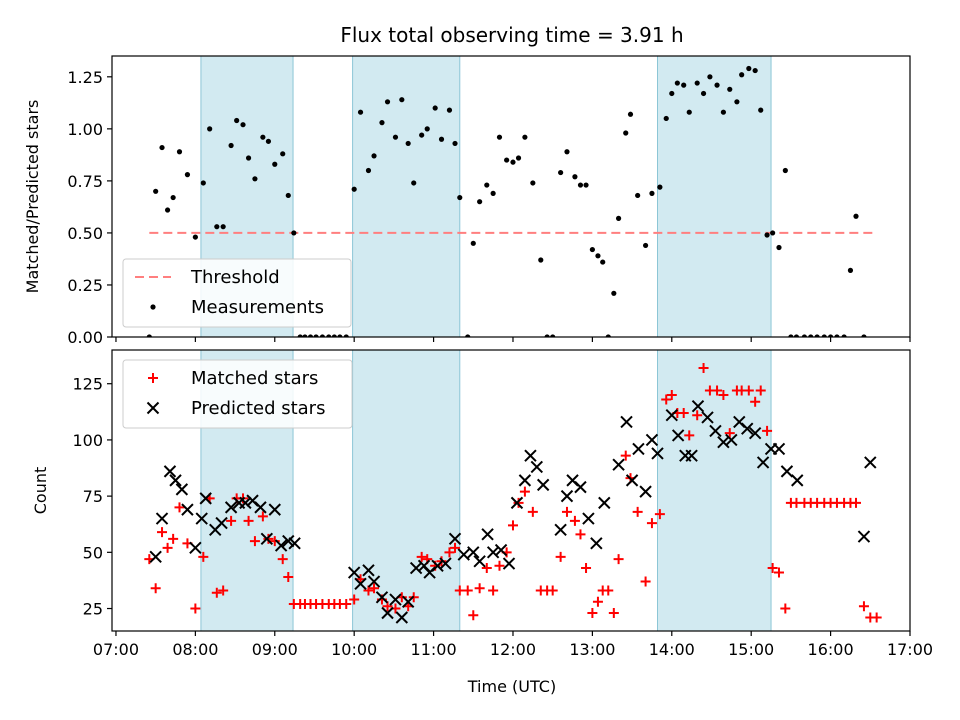 This screenshot has width=960, height=720. What do you see at coordinates (511, 35) in the screenshot?
I see `chart-title: Flux total observing time = 3.91 h` at bounding box center [511, 35].